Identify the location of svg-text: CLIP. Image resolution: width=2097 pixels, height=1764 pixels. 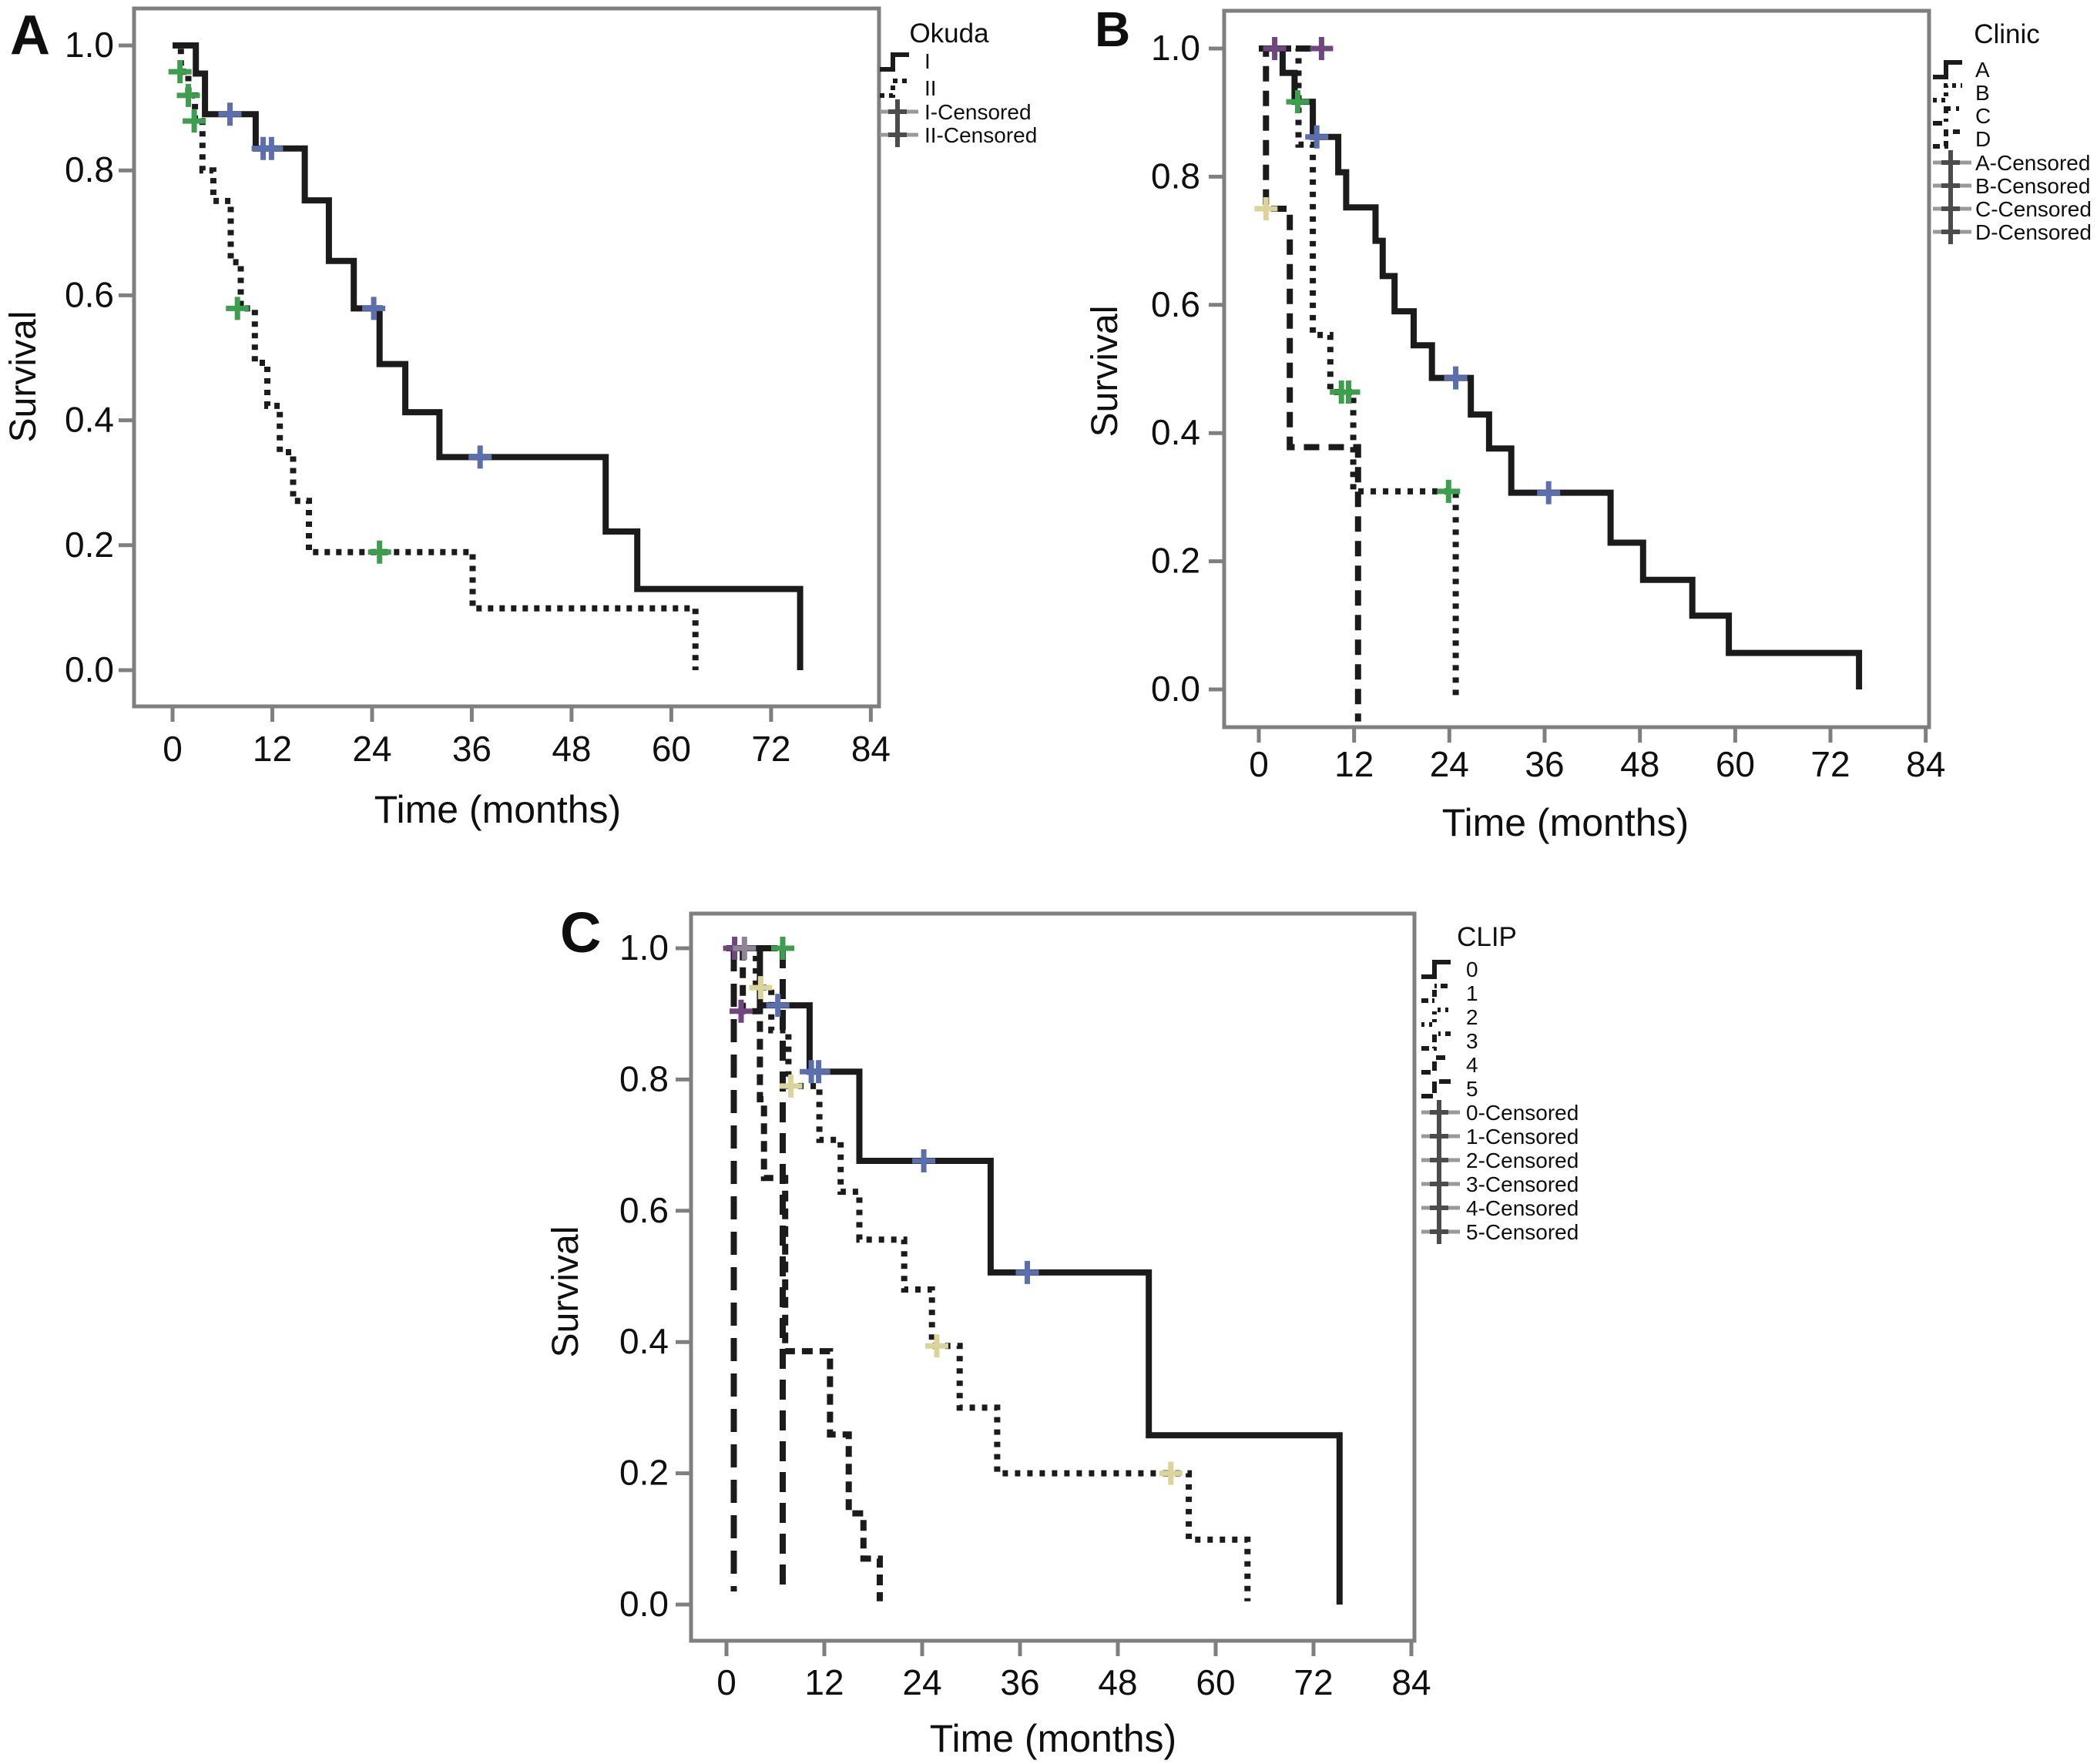
(1487, 937).